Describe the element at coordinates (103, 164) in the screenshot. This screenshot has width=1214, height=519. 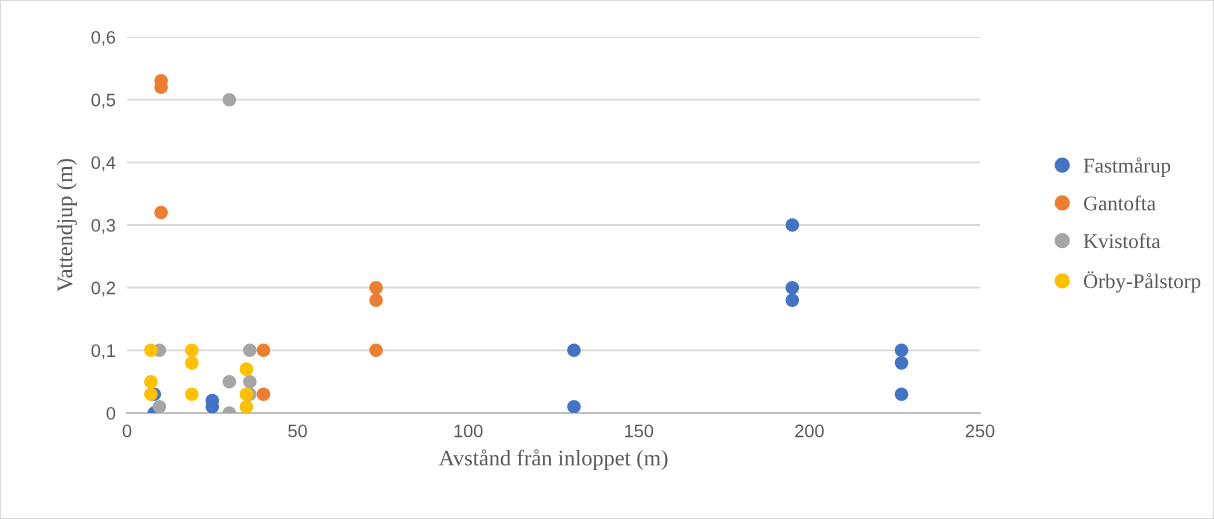
I see `y-tick-label: 0,4` at that location.